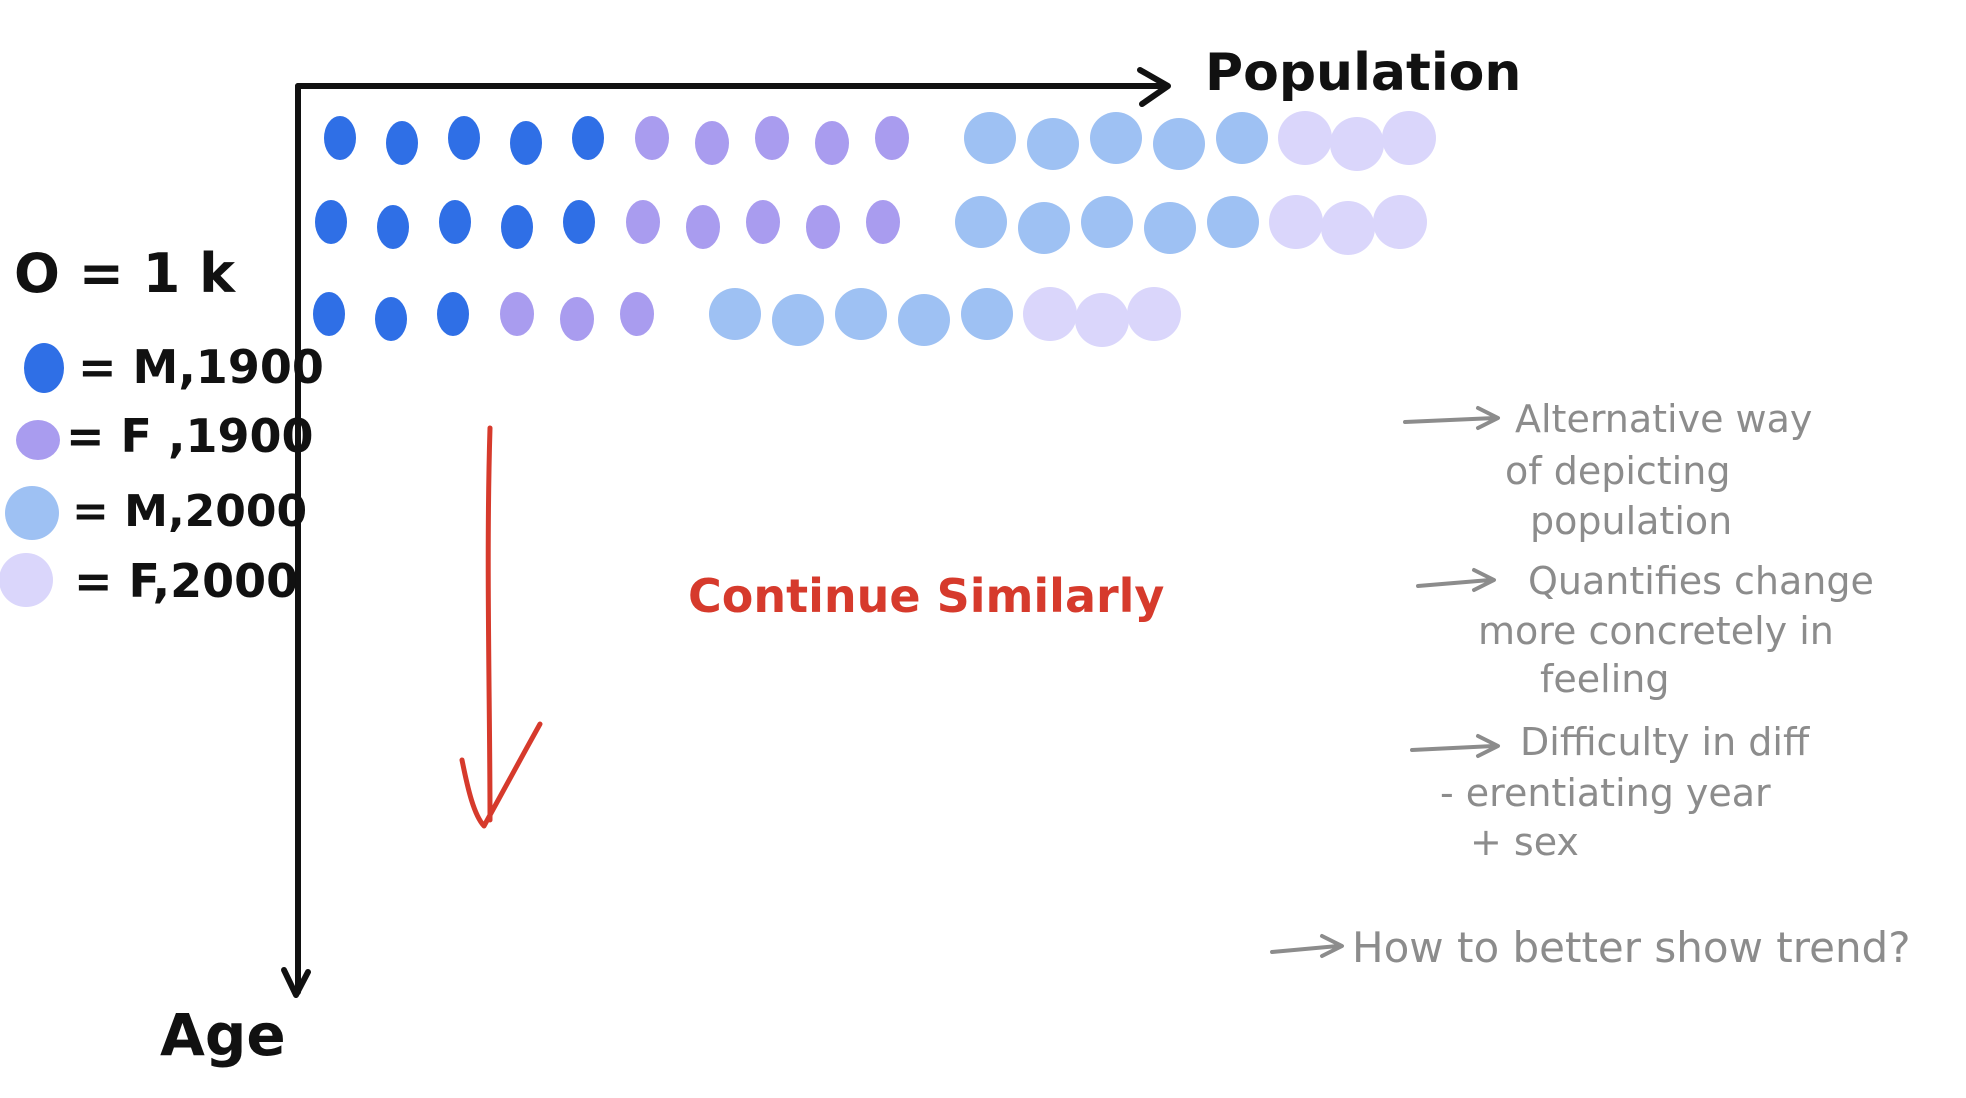 This screenshot has width=1966, height=1098. Describe the element at coordinates (926, 596) in the screenshot. I see `continue-annotation: Continue Similarly` at that location.